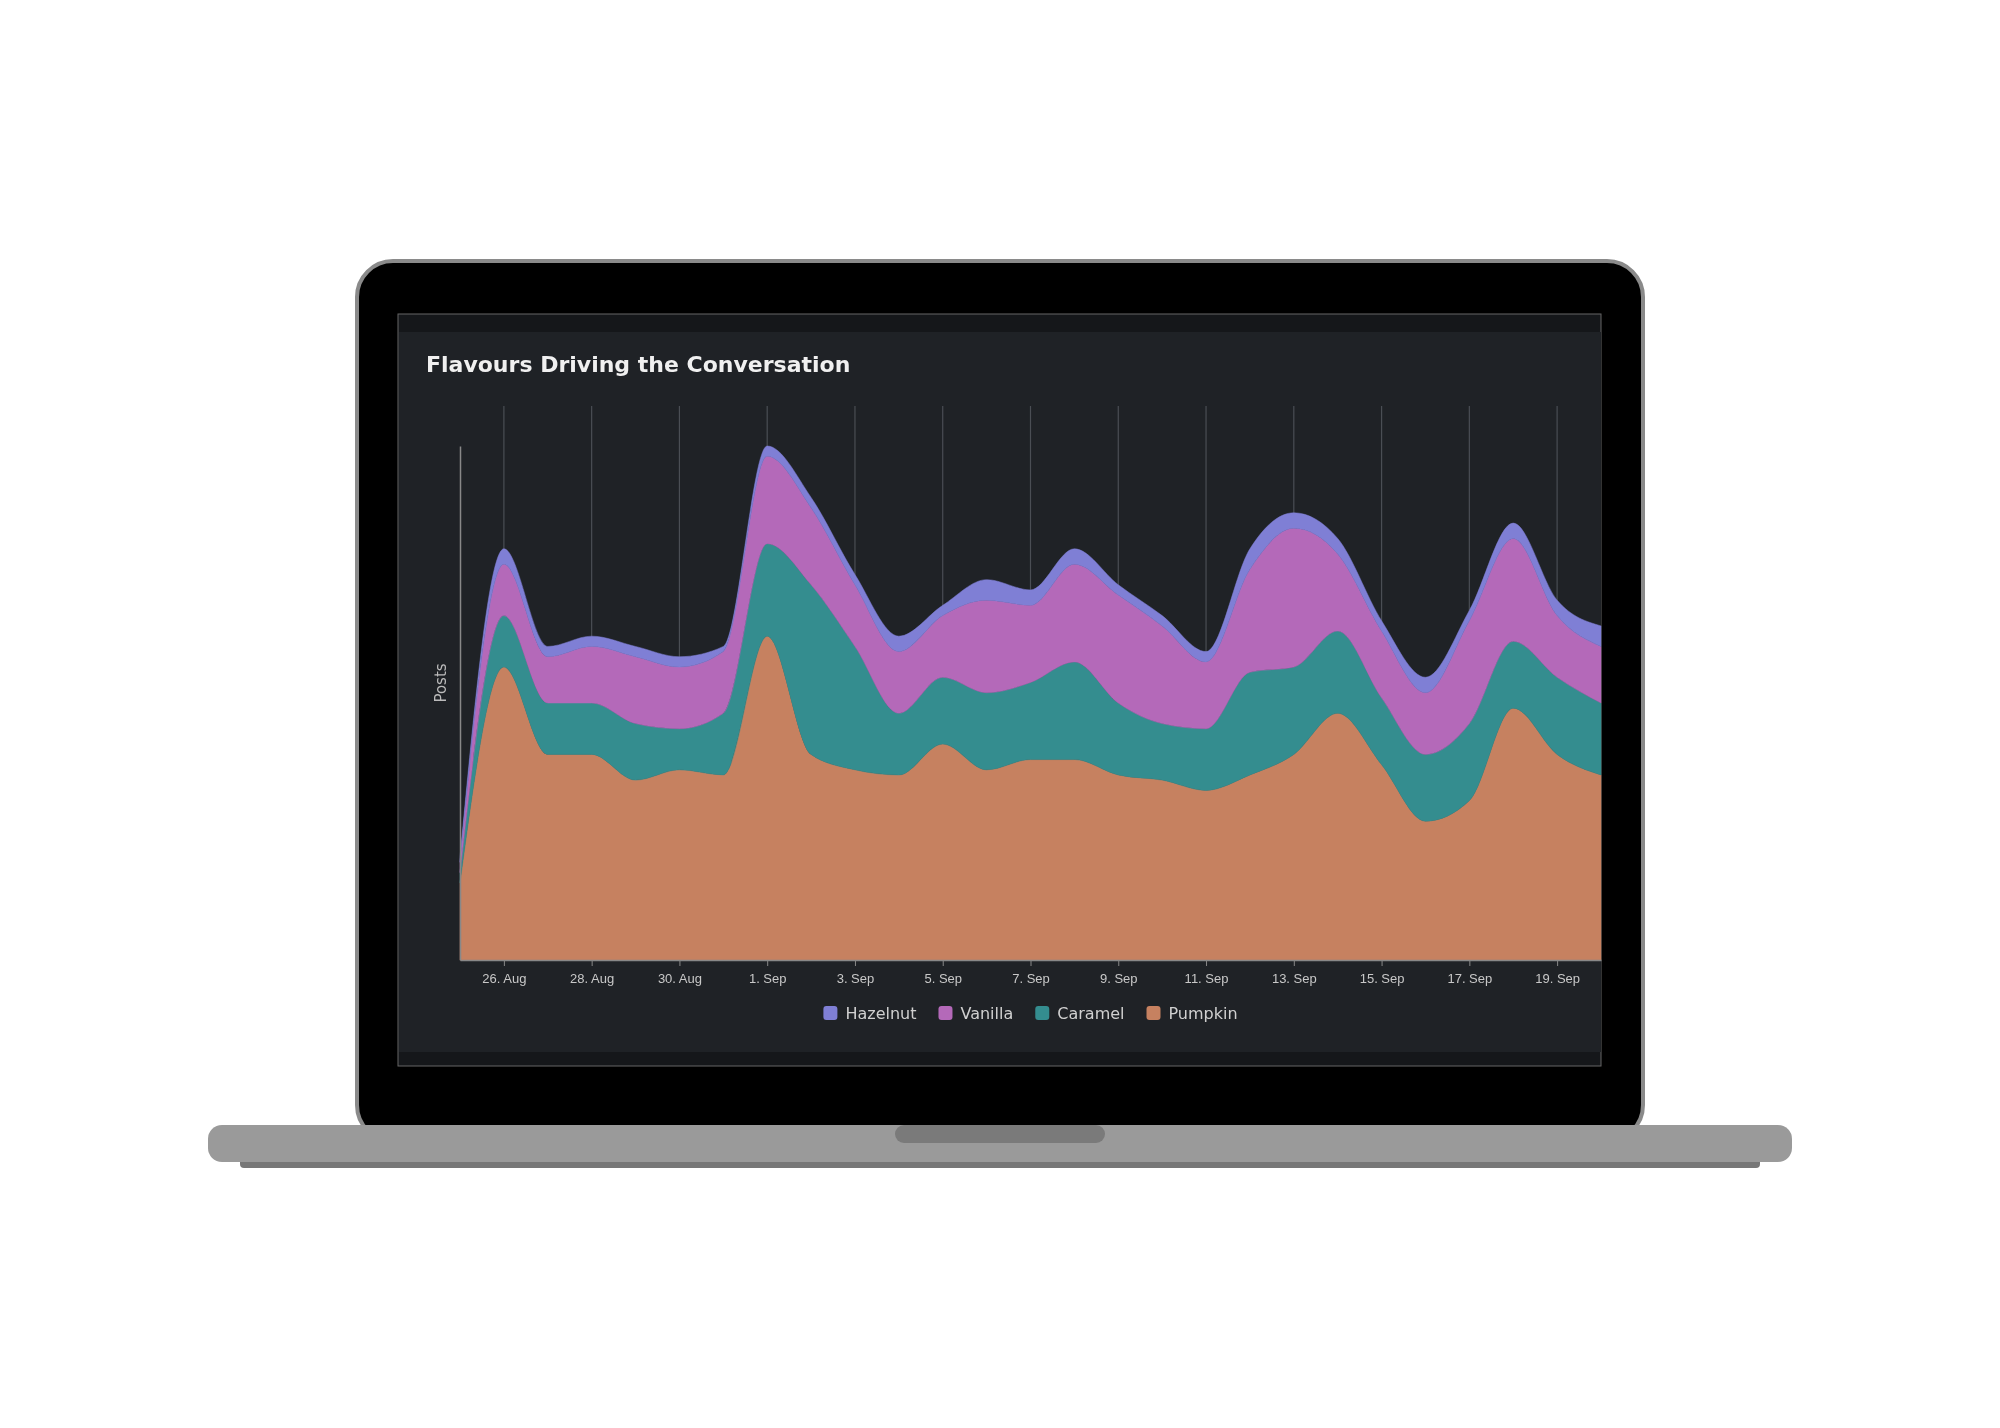 Image resolution: width=2000 pixels, height=1428 pixels. Describe the element at coordinates (504, 979) in the screenshot. I see `x-tick-label: 26. Aug` at that location.